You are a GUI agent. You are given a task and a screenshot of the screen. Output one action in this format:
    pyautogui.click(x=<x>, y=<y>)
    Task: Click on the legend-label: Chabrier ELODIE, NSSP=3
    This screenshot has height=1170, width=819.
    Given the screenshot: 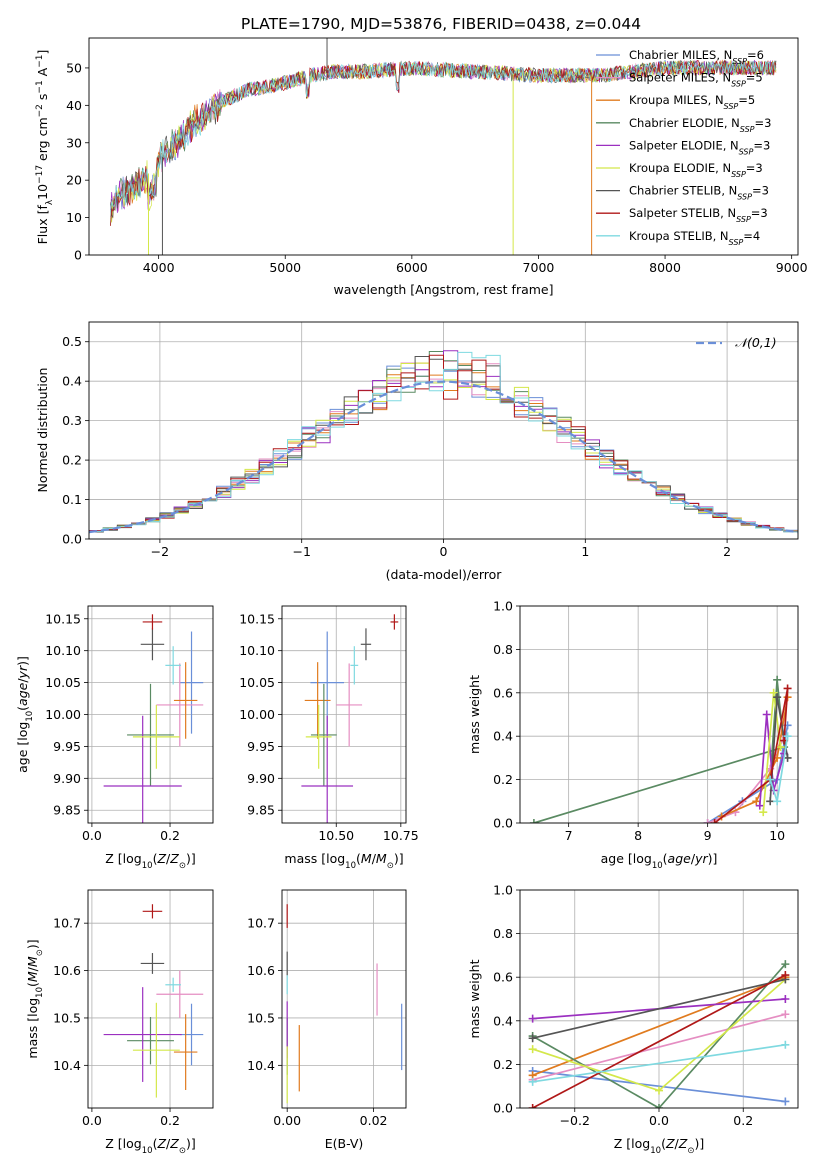 What is the action you would take?
    pyautogui.click(x=700, y=125)
    